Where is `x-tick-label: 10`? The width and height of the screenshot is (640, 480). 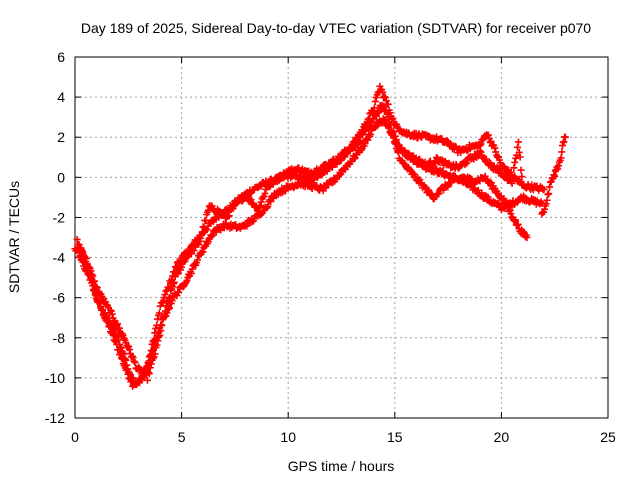 x-tick-label: 10 is located at coordinates (288, 437).